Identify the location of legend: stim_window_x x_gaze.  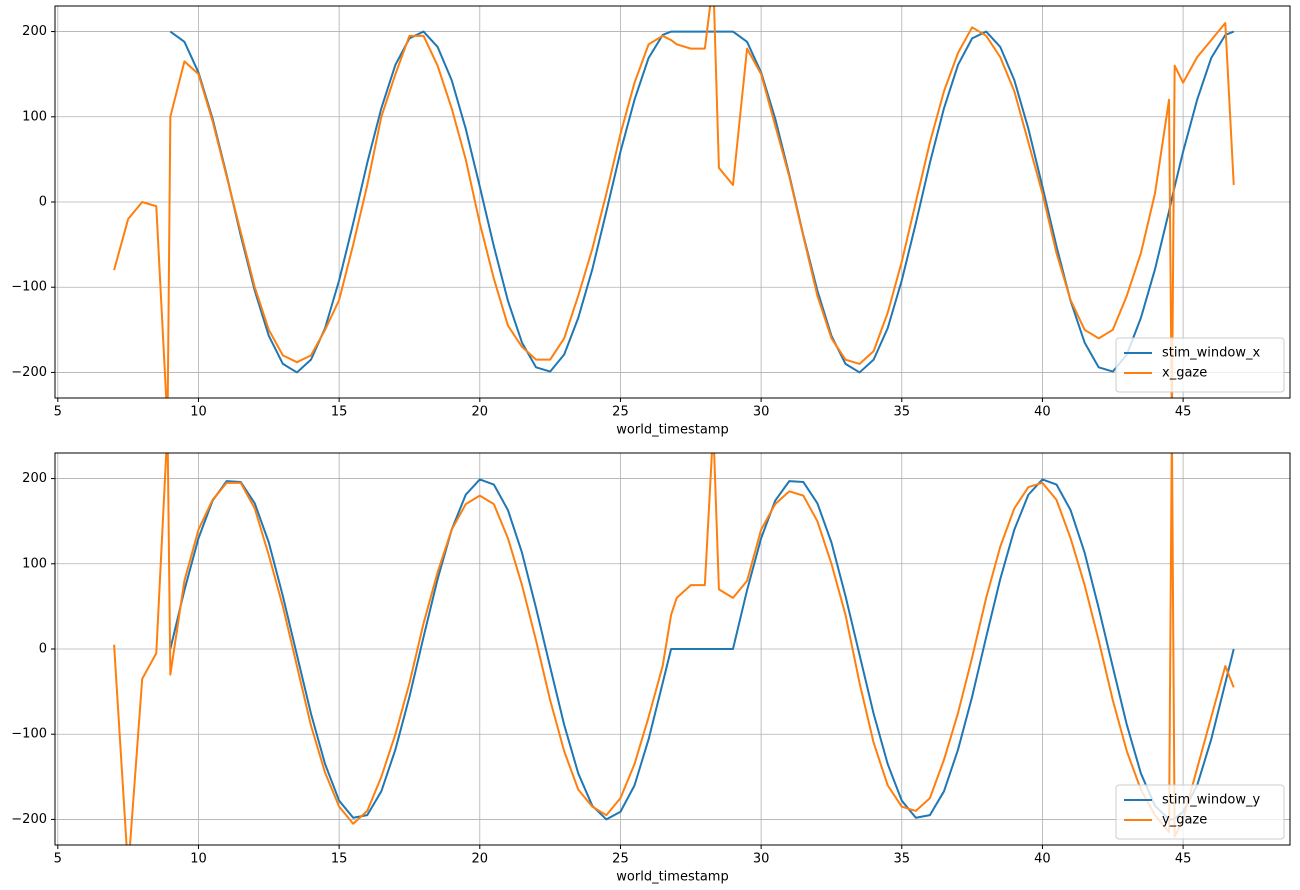
(1200, 365).